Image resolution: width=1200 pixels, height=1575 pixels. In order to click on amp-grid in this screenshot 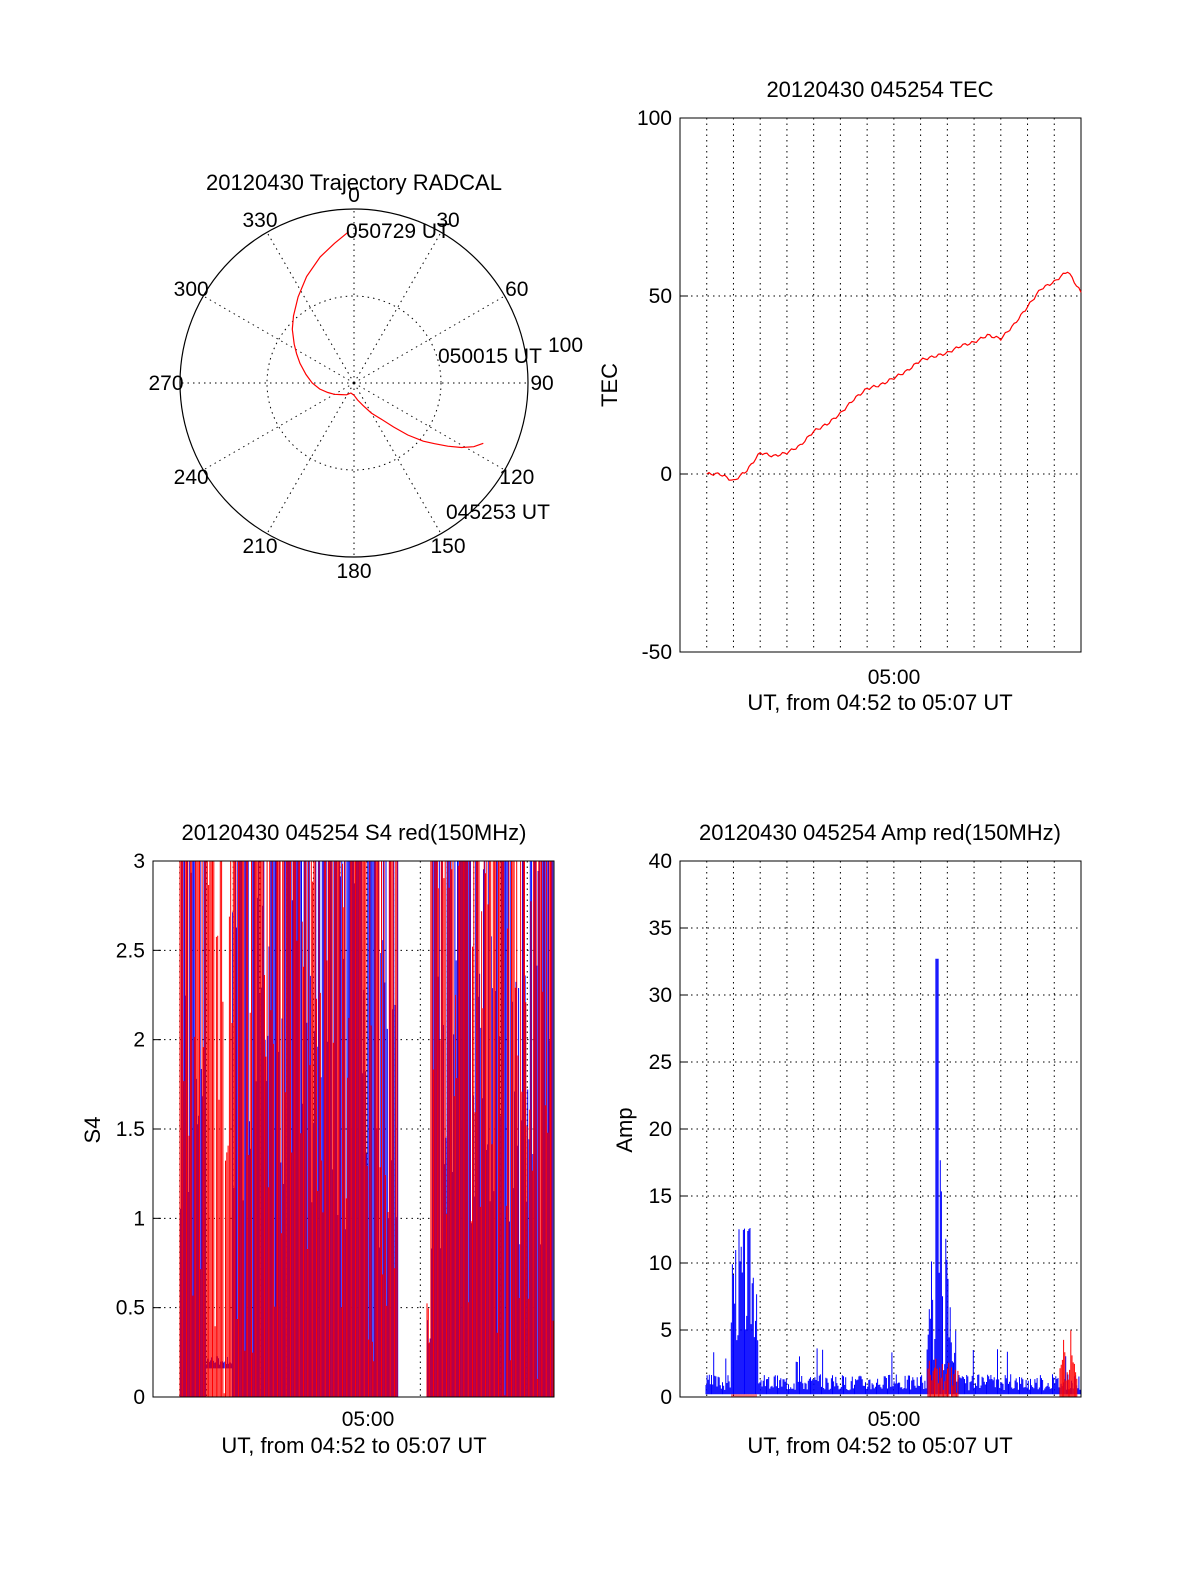, I will do `click(880, 1129)`.